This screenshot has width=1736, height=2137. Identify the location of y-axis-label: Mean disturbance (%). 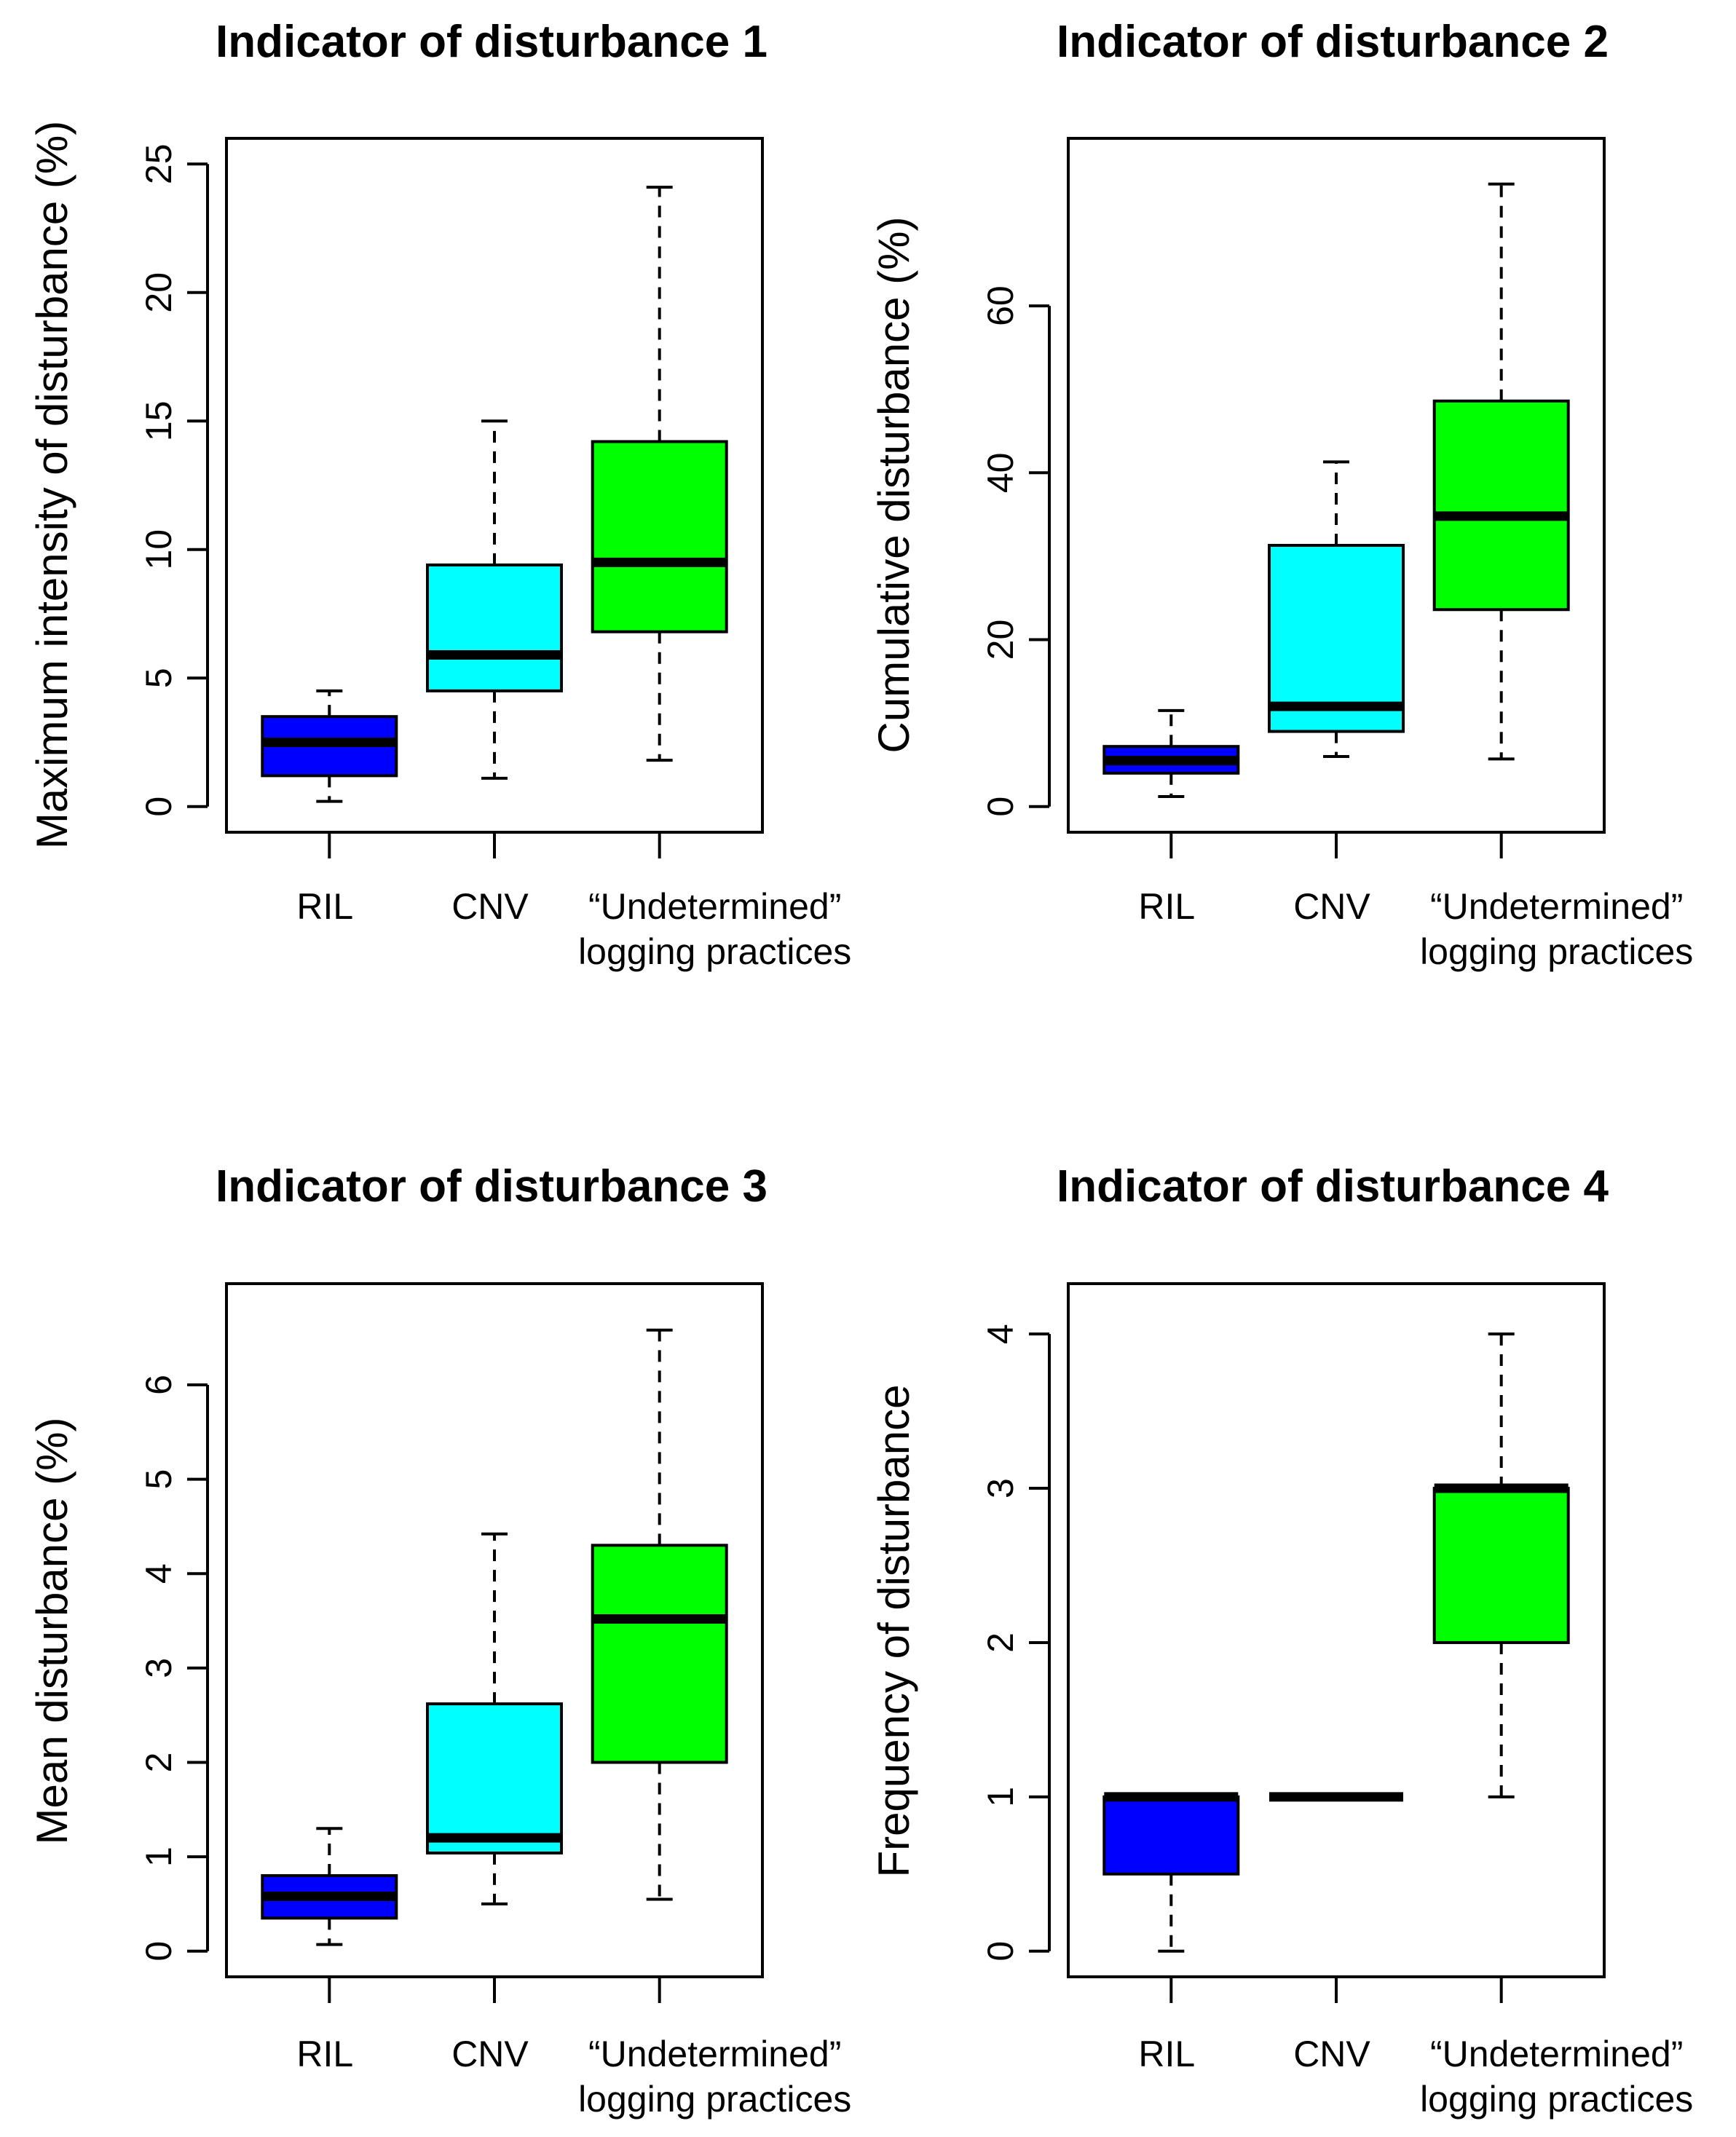
(52, 1632).